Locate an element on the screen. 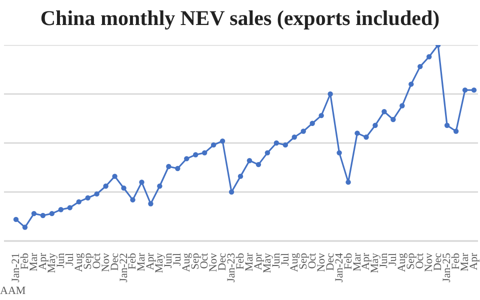  text: AAM is located at coordinates (13, 291).